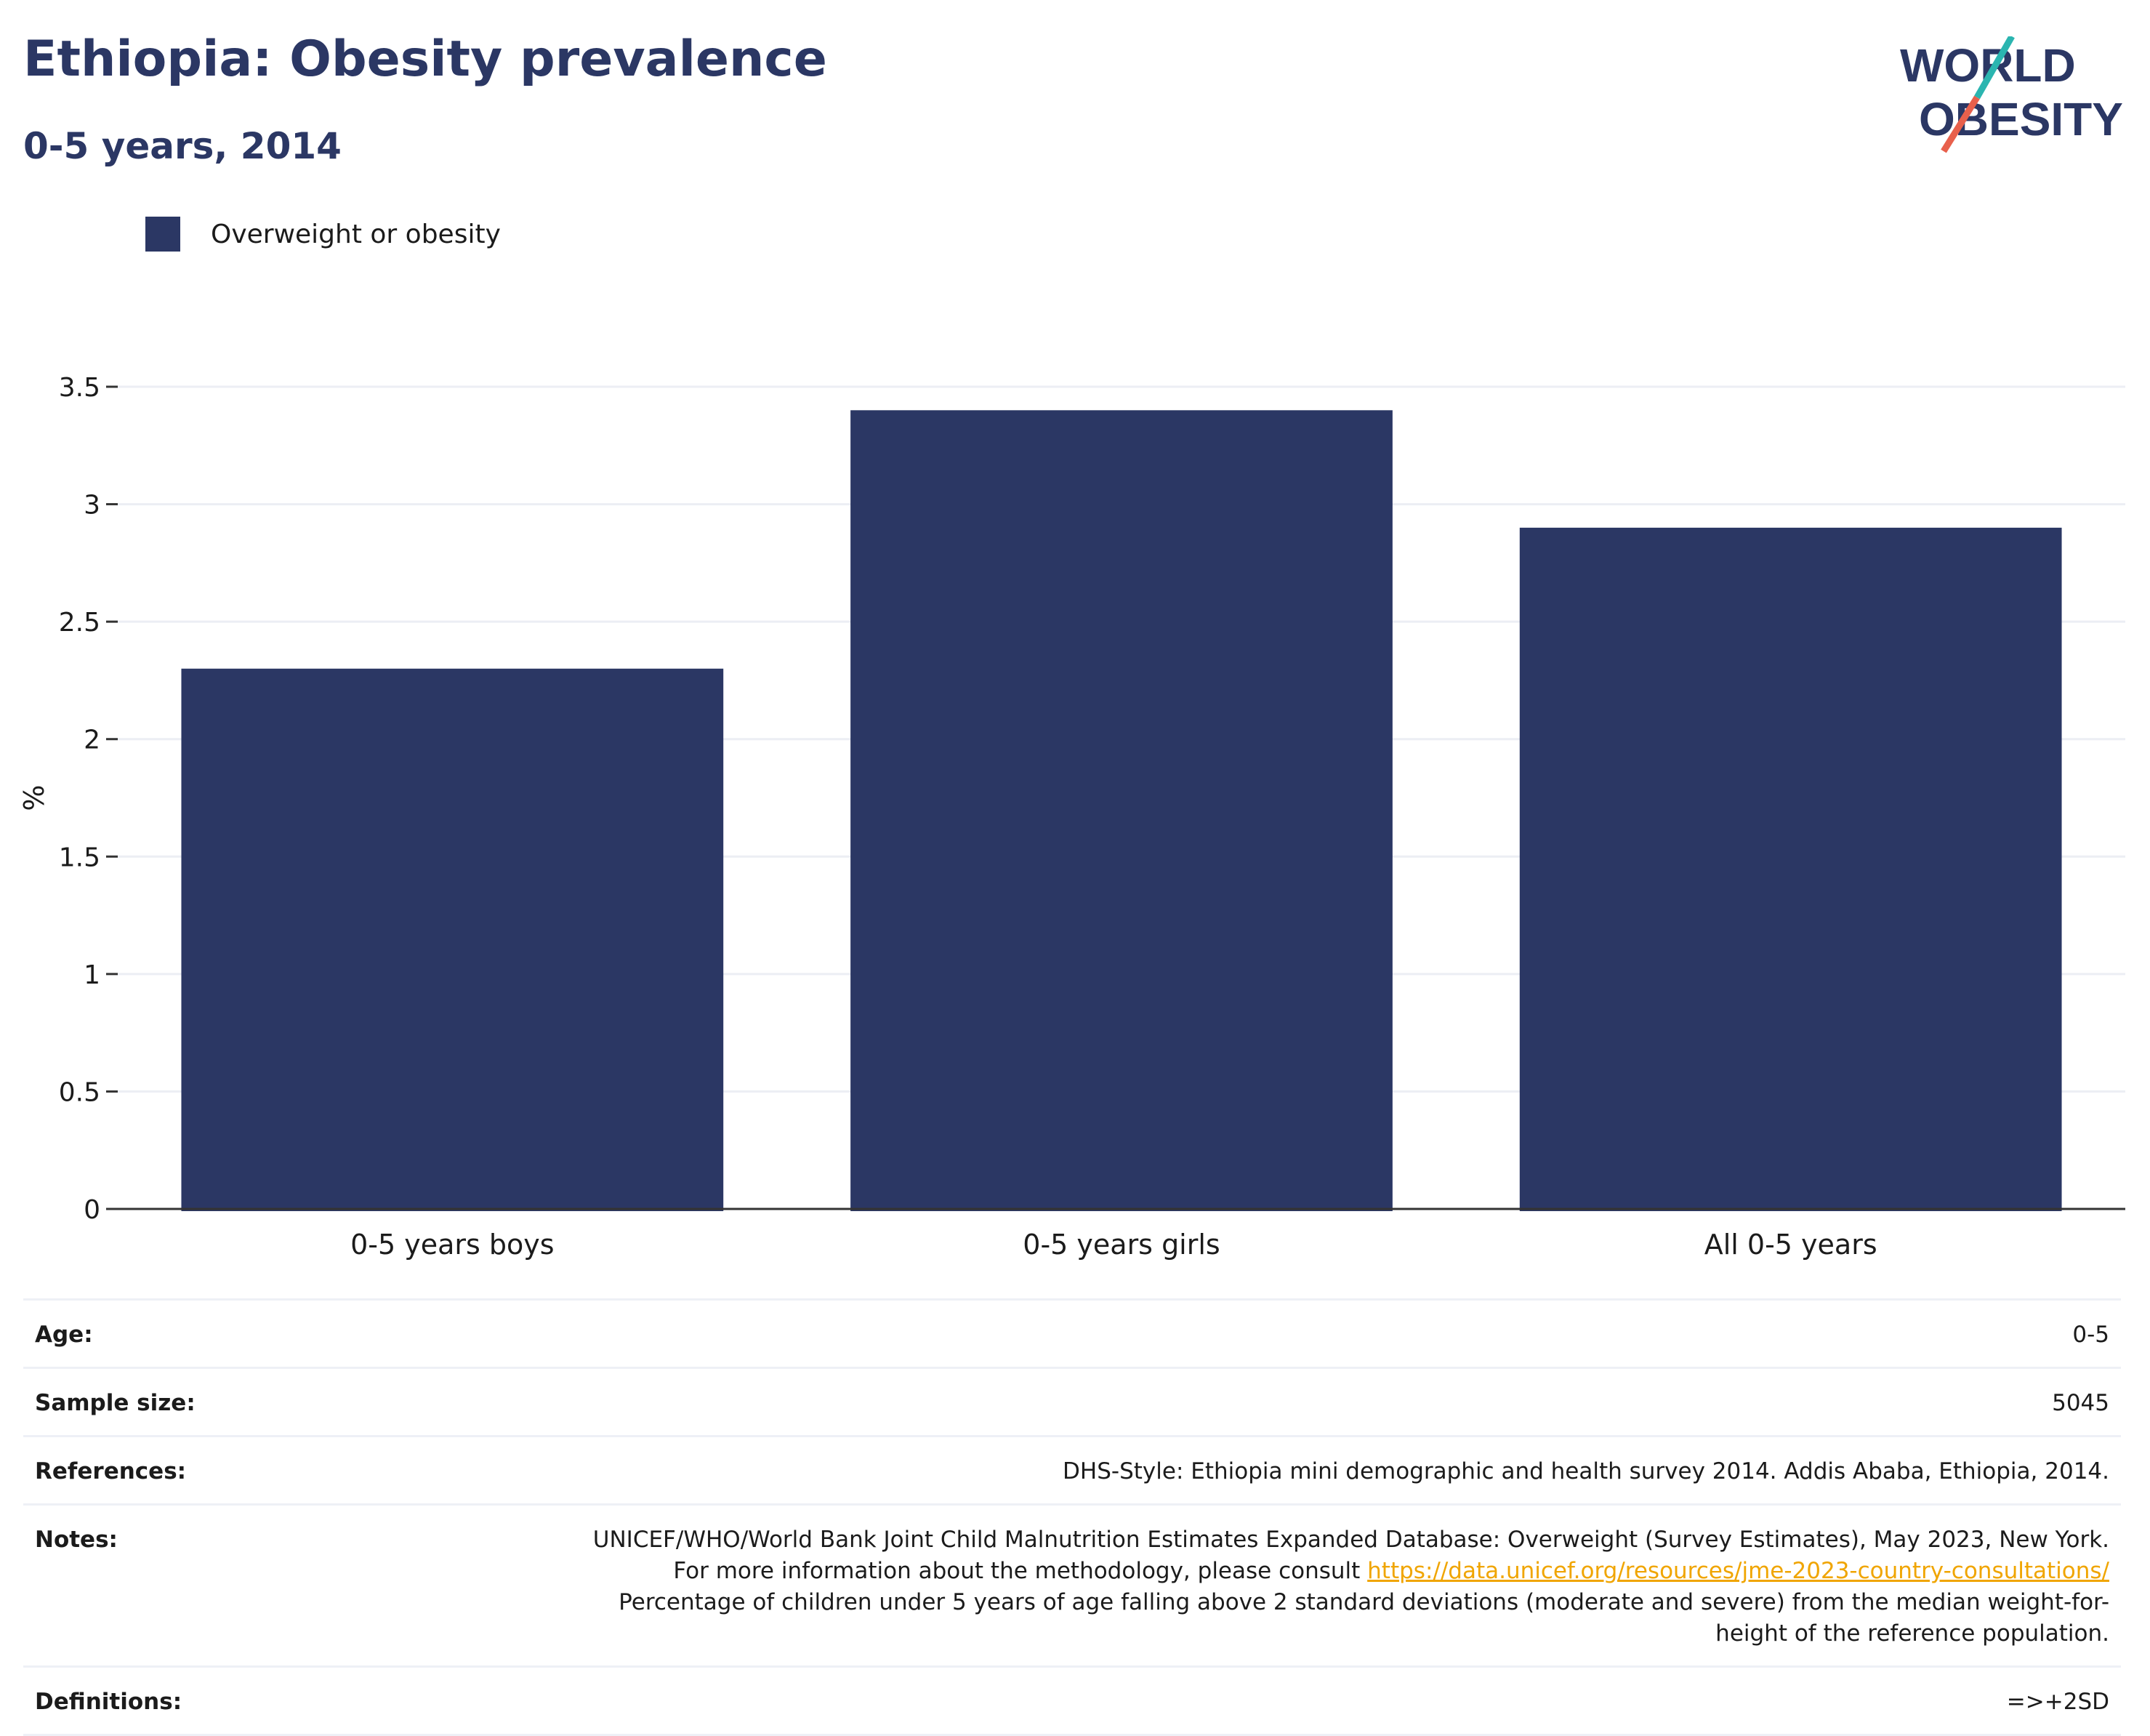 This screenshot has width=2150, height=1736. I want to click on y-tick-label: 2.5, so click(79, 623).